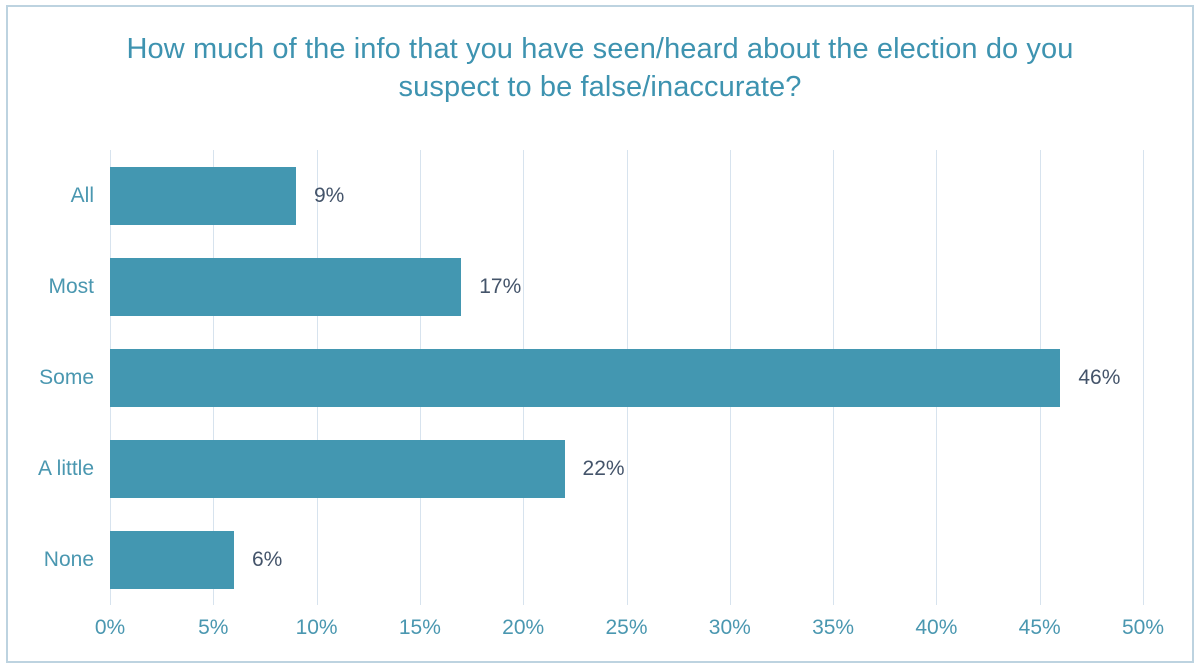 The width and height of the screenshot is (1200, 668). I want to click on data-label: 46%, so click(1099, 377).